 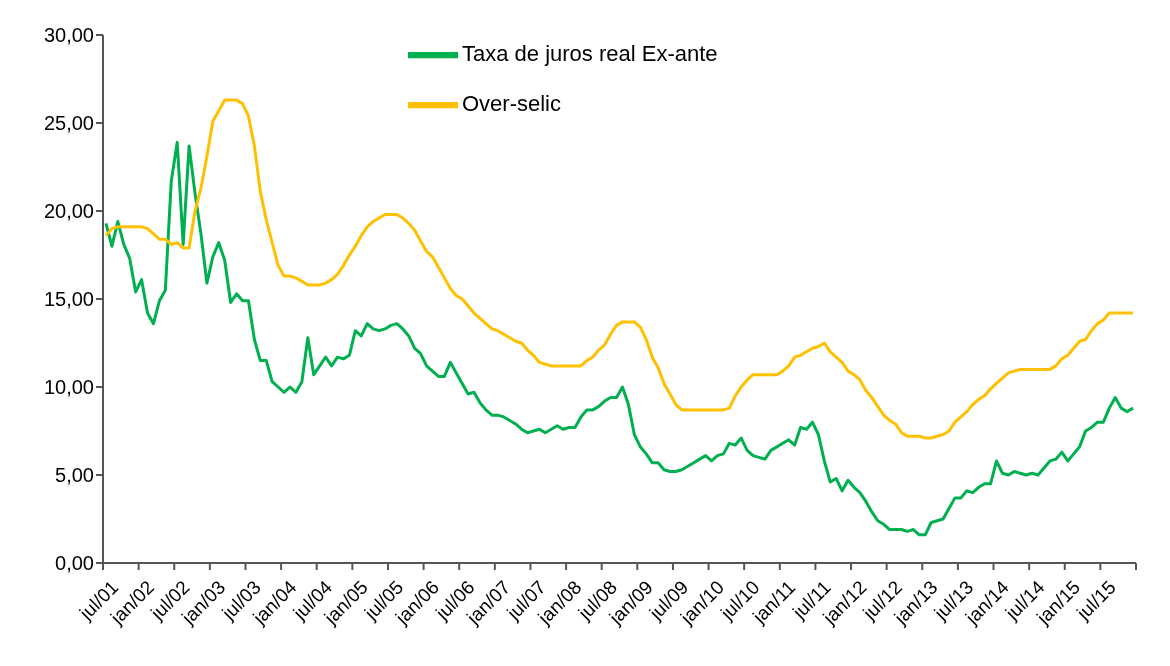 I want to click on y-tick-label: 10,00, so click(x=68, y=387).